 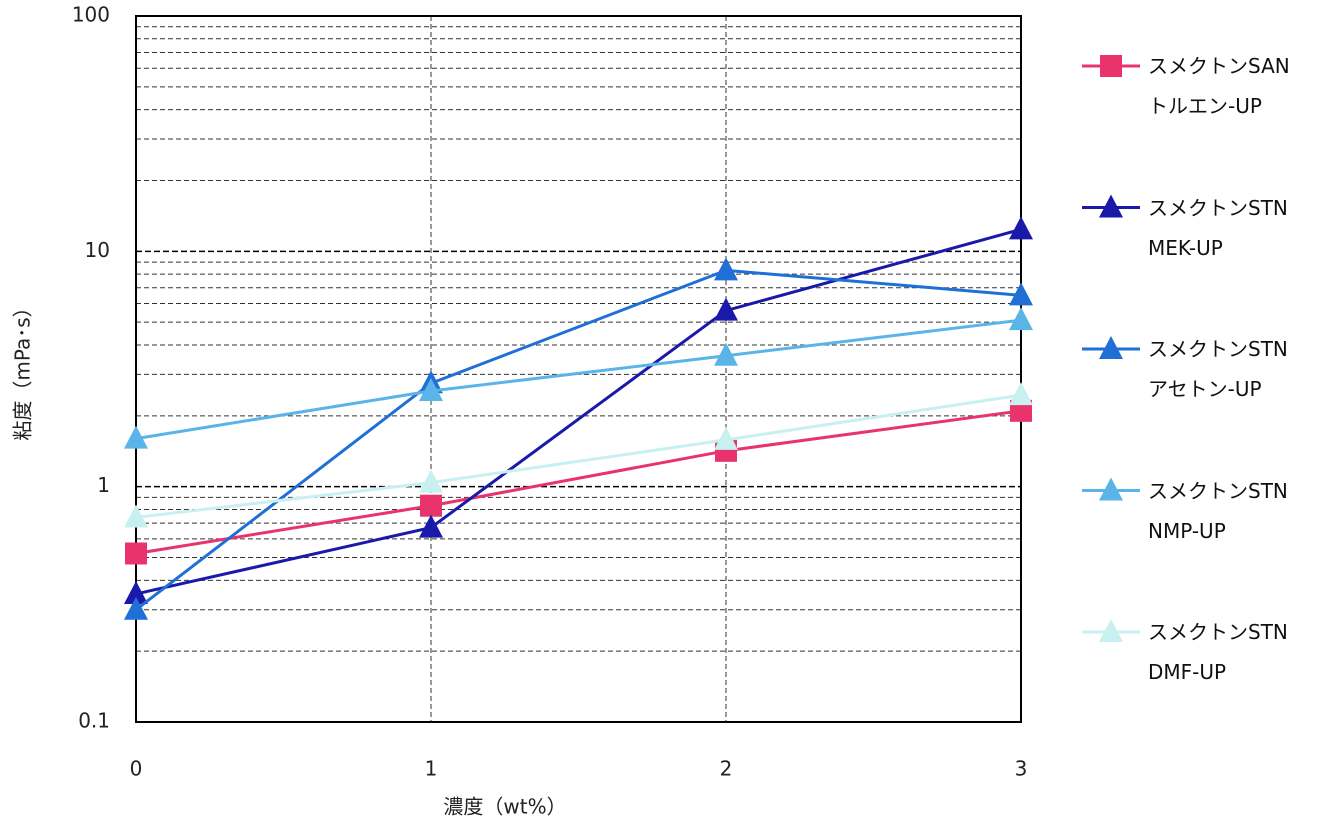 I want to click on y-axis-label: 粘度（mPa･s）, so click(x=23, y=368).